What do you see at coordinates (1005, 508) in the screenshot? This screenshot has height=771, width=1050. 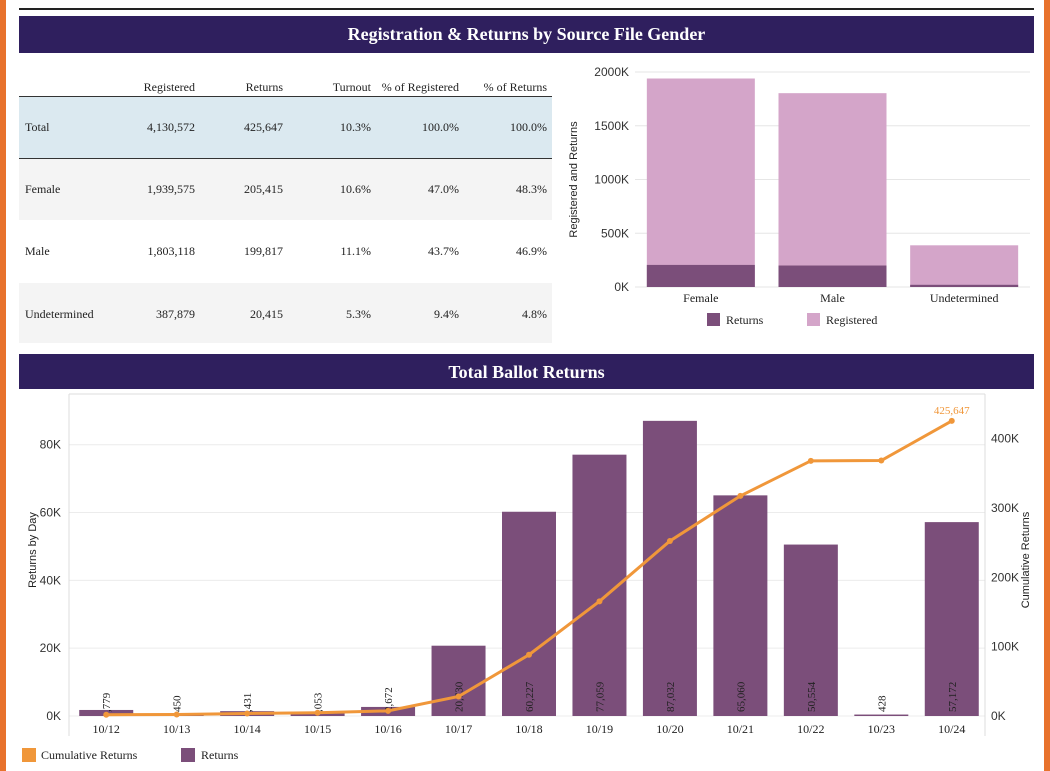 I see `y2-tick-label: 300K` at bounding box center [1005, 508].